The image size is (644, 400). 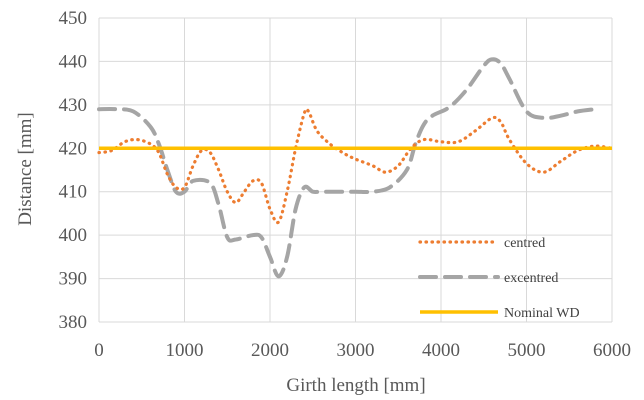 What do you see at coordinates (73, 148) in the screenshot?
I see `y-tick-label: 420` at bounding box center [73, 148].